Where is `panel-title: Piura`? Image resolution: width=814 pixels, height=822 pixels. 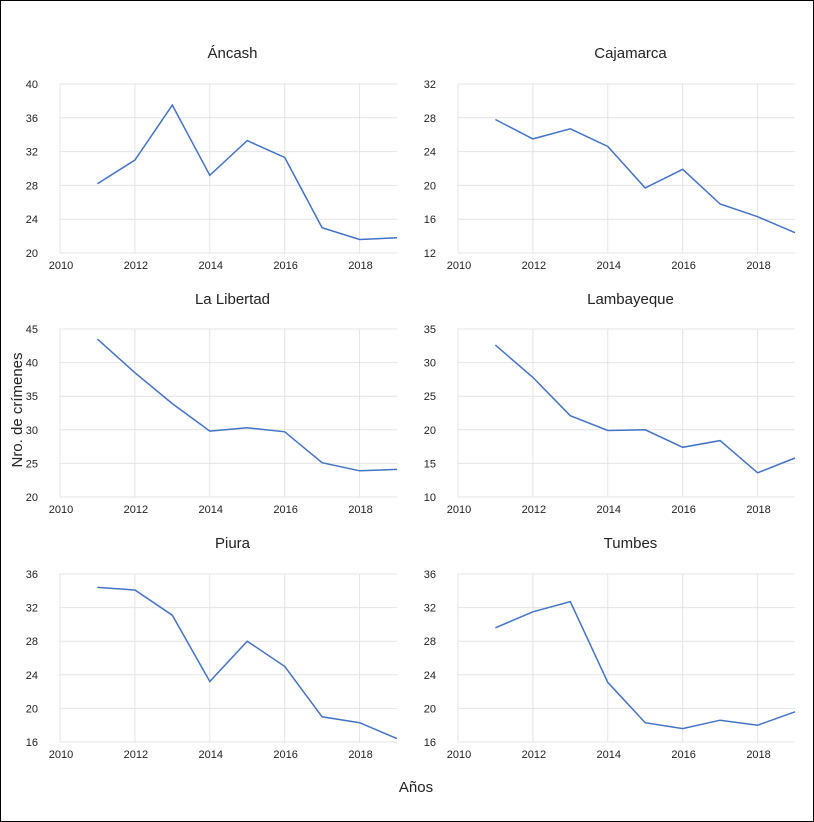 panel-title: Piura is located at coordinates (233, 543).